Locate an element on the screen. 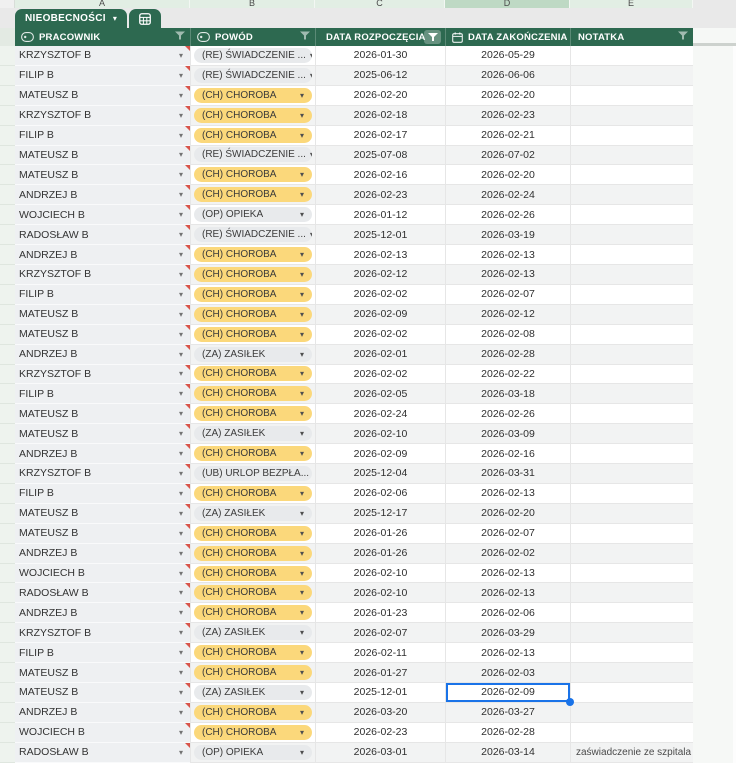 The image size is (736, 763). end-date-cell: 2026-02-07 is located at coordinates (507, 533).